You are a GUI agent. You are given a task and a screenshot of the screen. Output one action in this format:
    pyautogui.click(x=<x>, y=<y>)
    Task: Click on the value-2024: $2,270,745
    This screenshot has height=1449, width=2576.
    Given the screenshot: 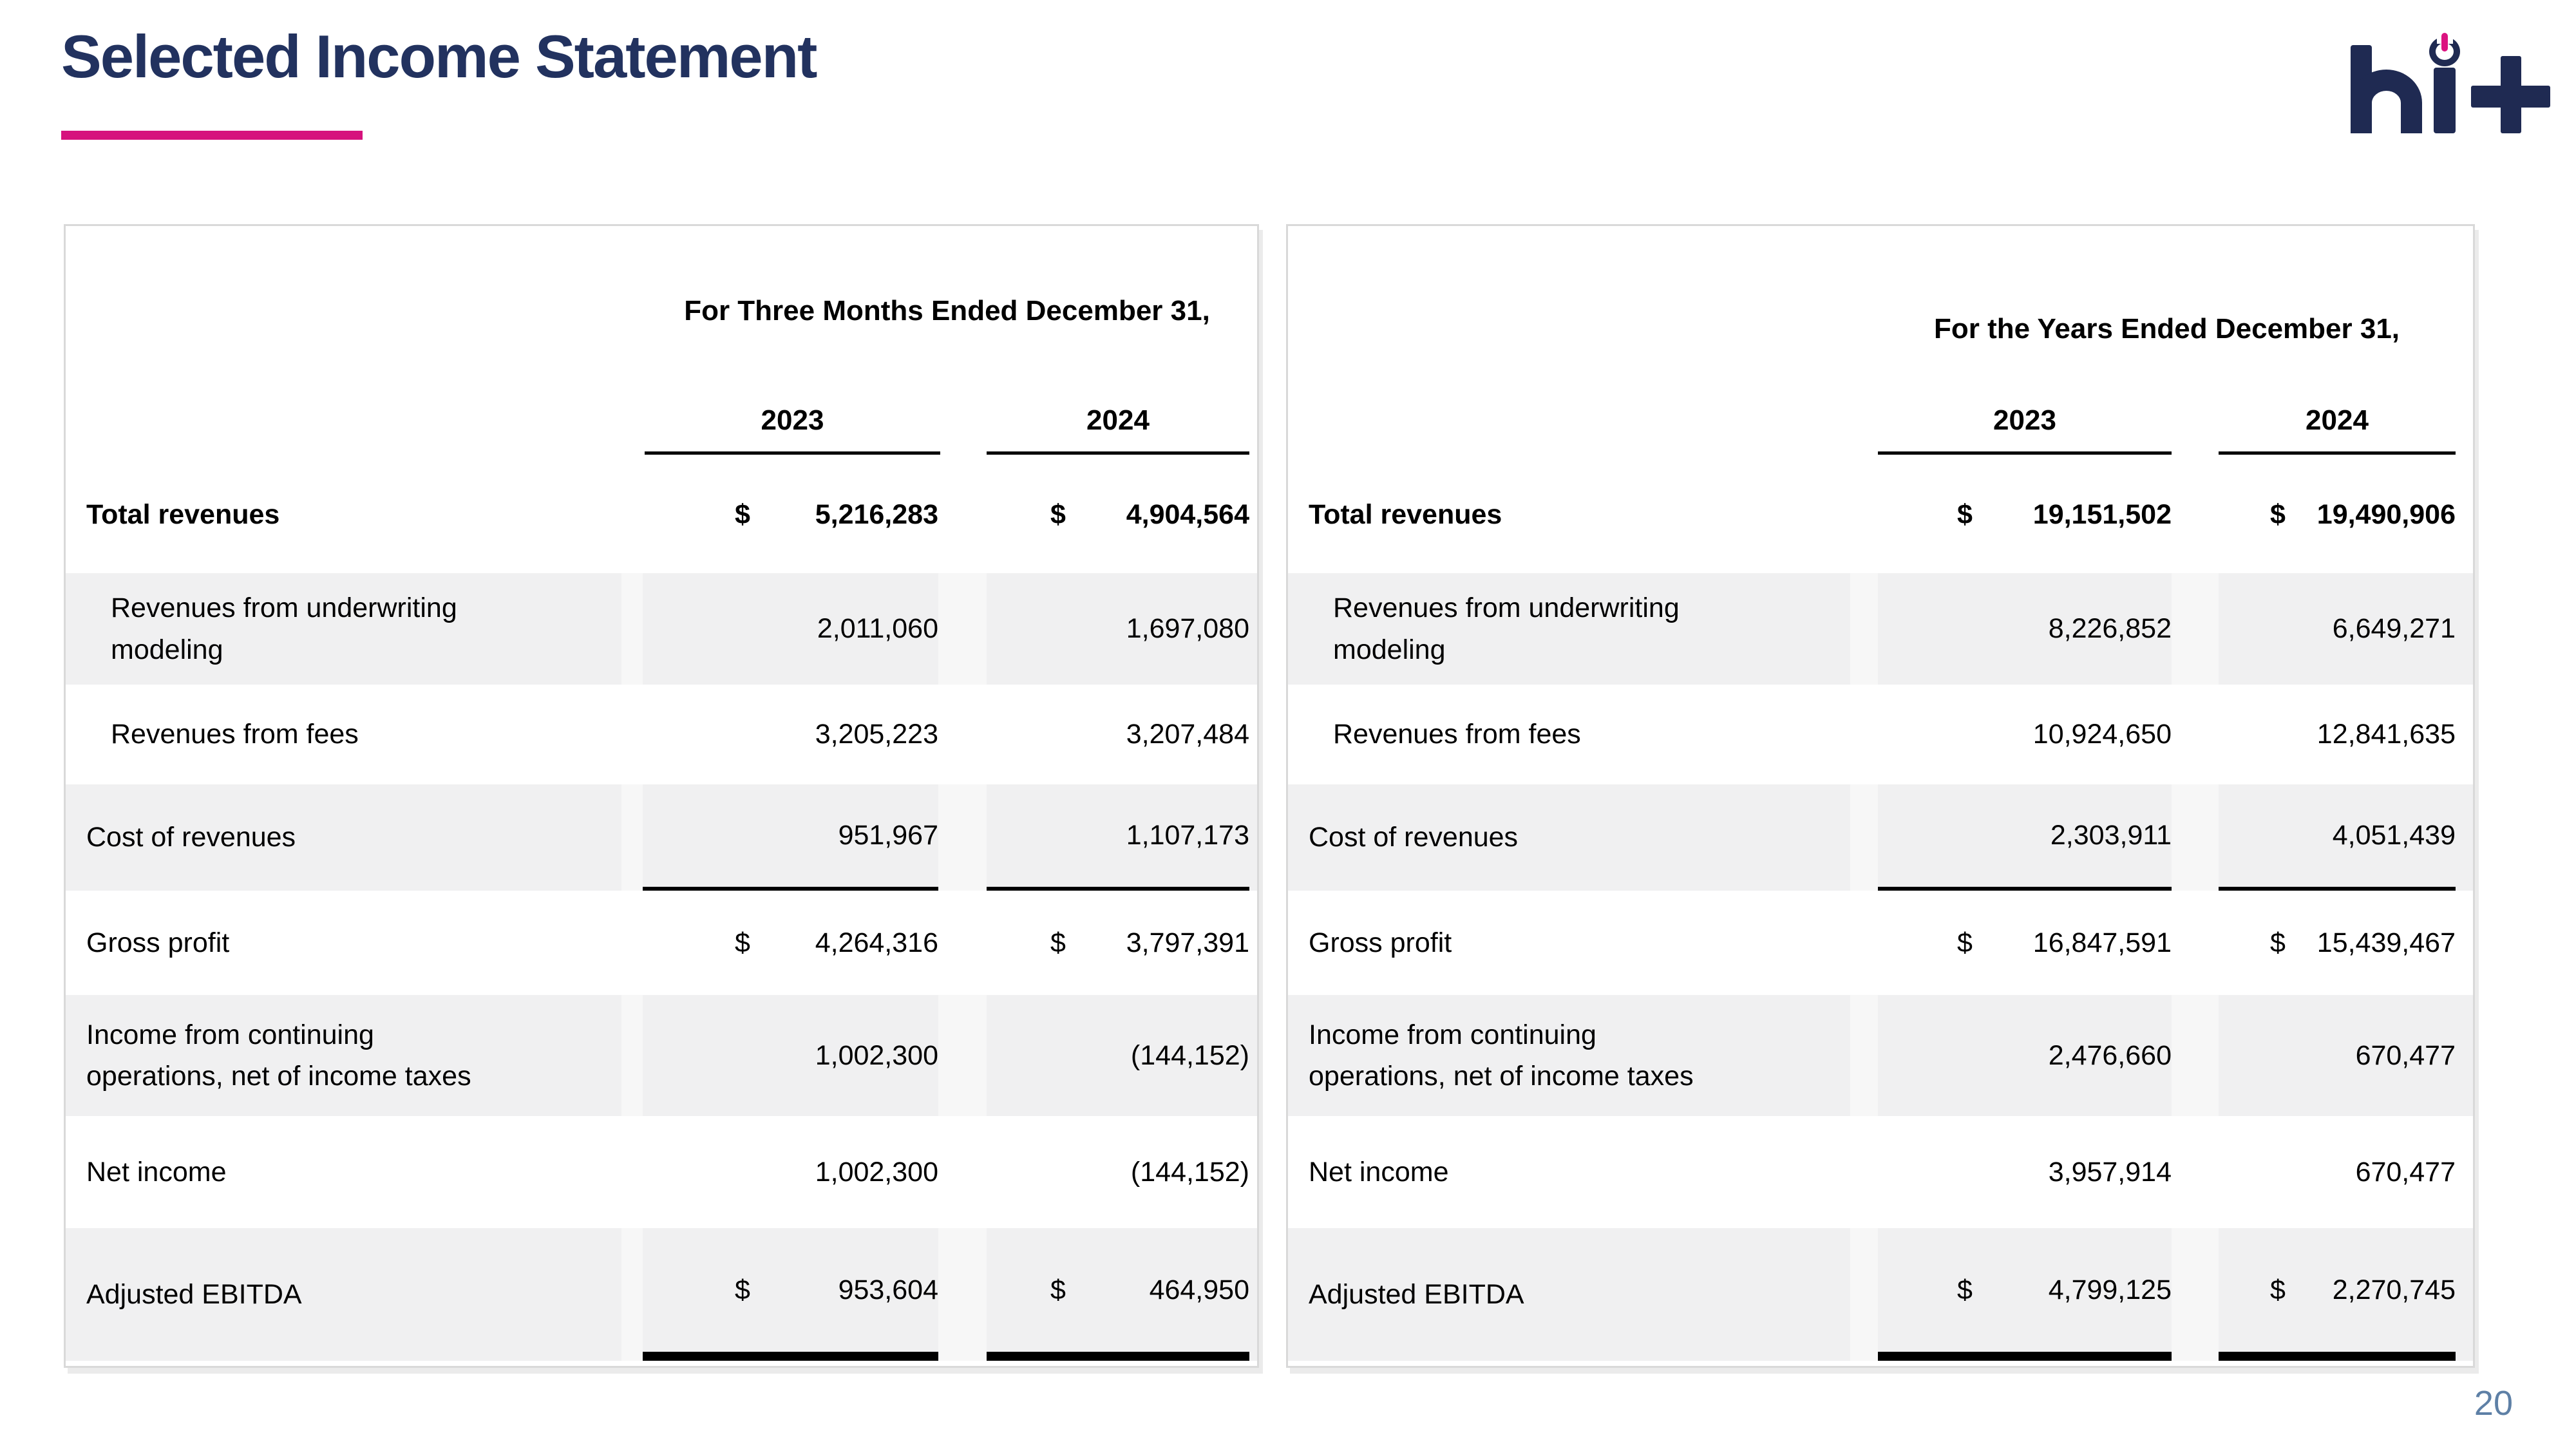 What is the action you would take?
    pyautogui.click(x=2337, y=1294)
    